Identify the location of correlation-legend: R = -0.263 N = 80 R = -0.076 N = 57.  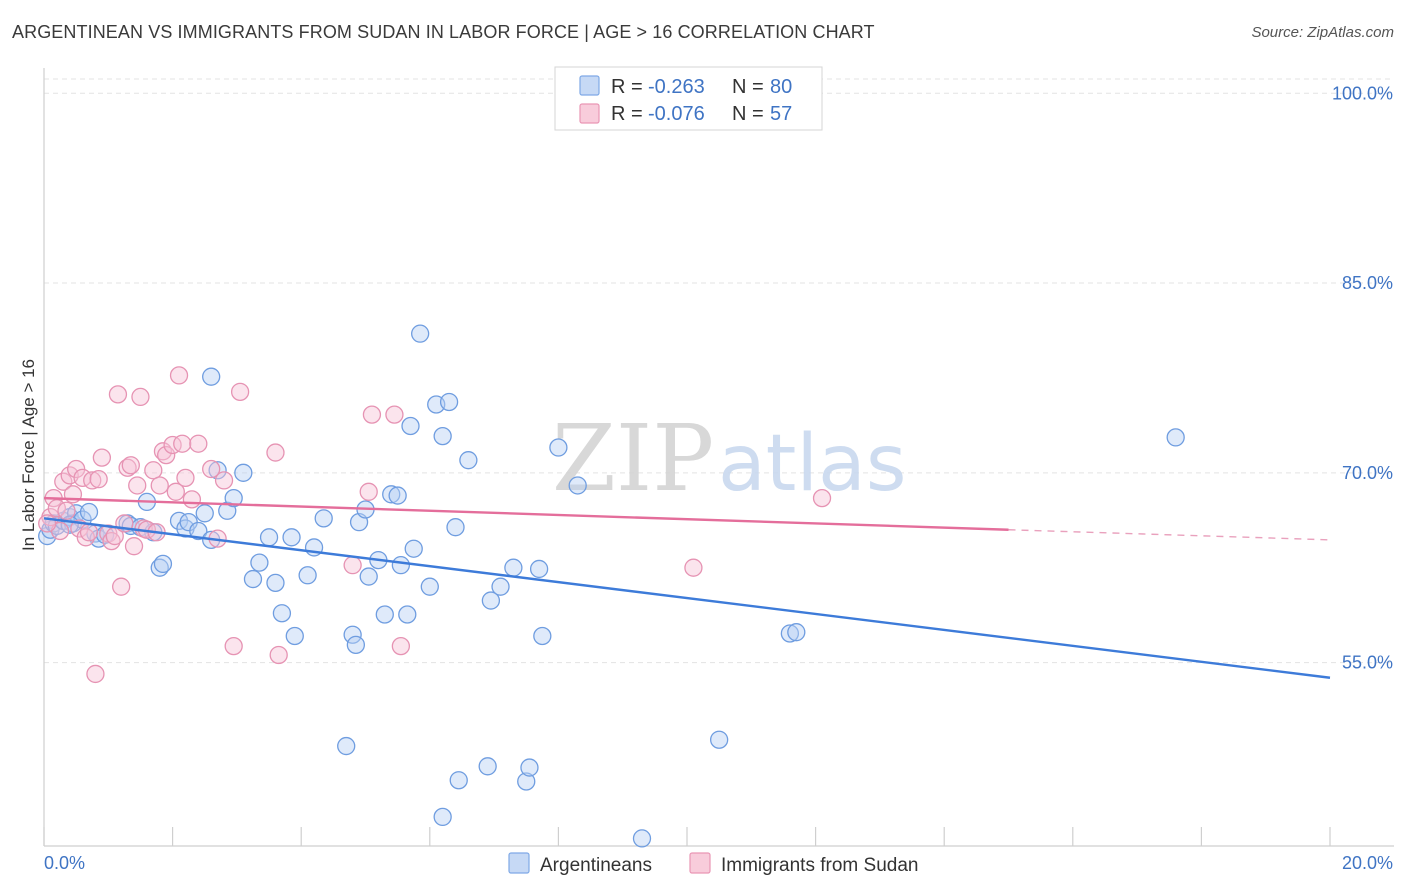
(688, 98).